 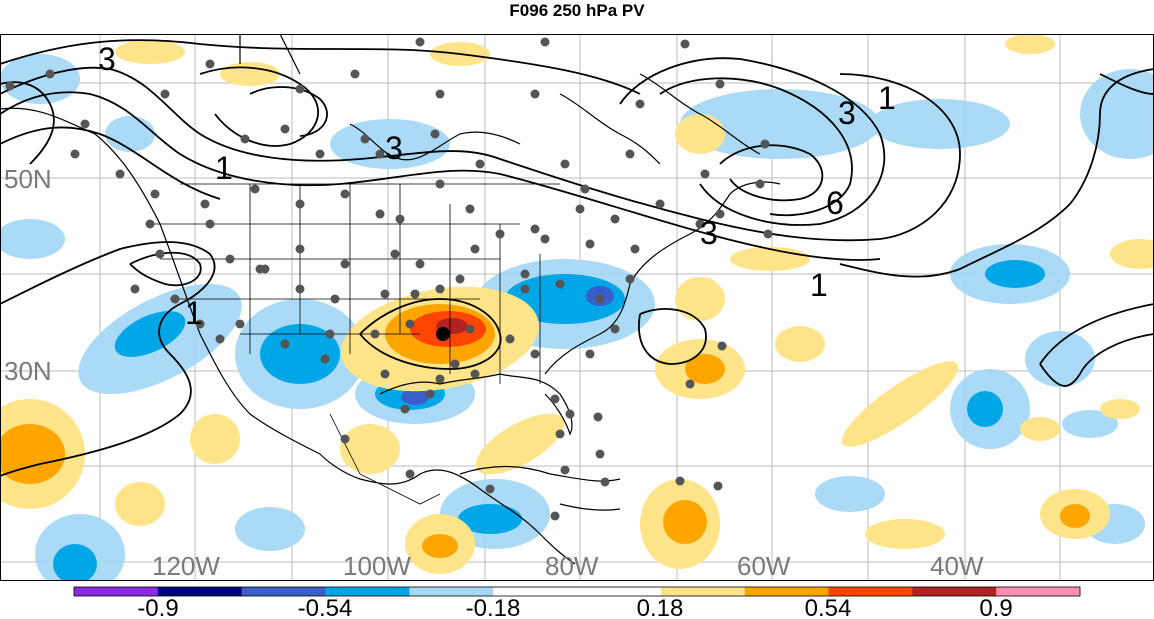 I want to click on longitude-labels: 120W 100W 80W 60W 40W, so click(x=568, y=566).